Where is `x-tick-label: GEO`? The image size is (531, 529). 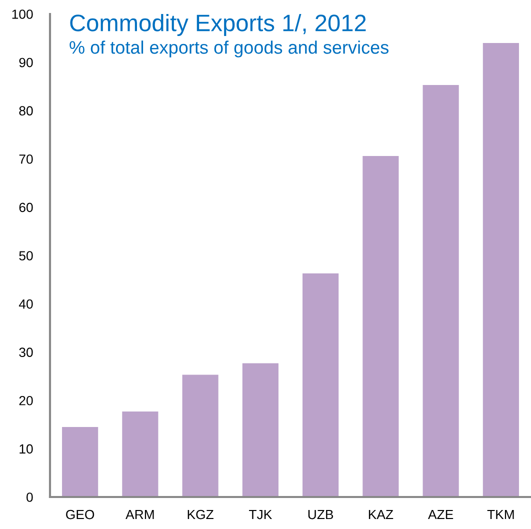 x-tick-label: GEO is located at coordinates (80, 515).